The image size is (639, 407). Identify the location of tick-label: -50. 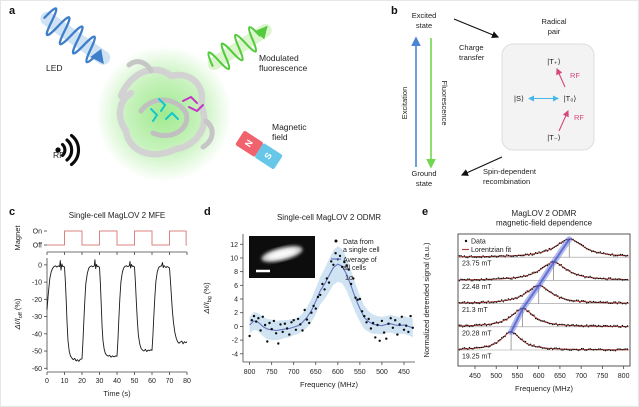
(37, 352).